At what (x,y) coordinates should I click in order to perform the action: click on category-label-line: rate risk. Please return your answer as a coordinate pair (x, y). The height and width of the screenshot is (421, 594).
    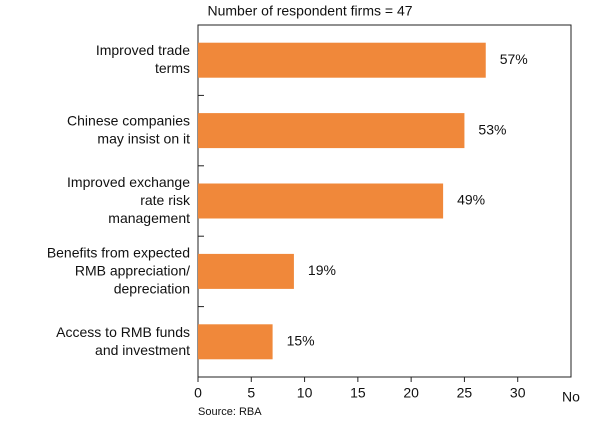
    Looking at the image, I should click on (165, 200).